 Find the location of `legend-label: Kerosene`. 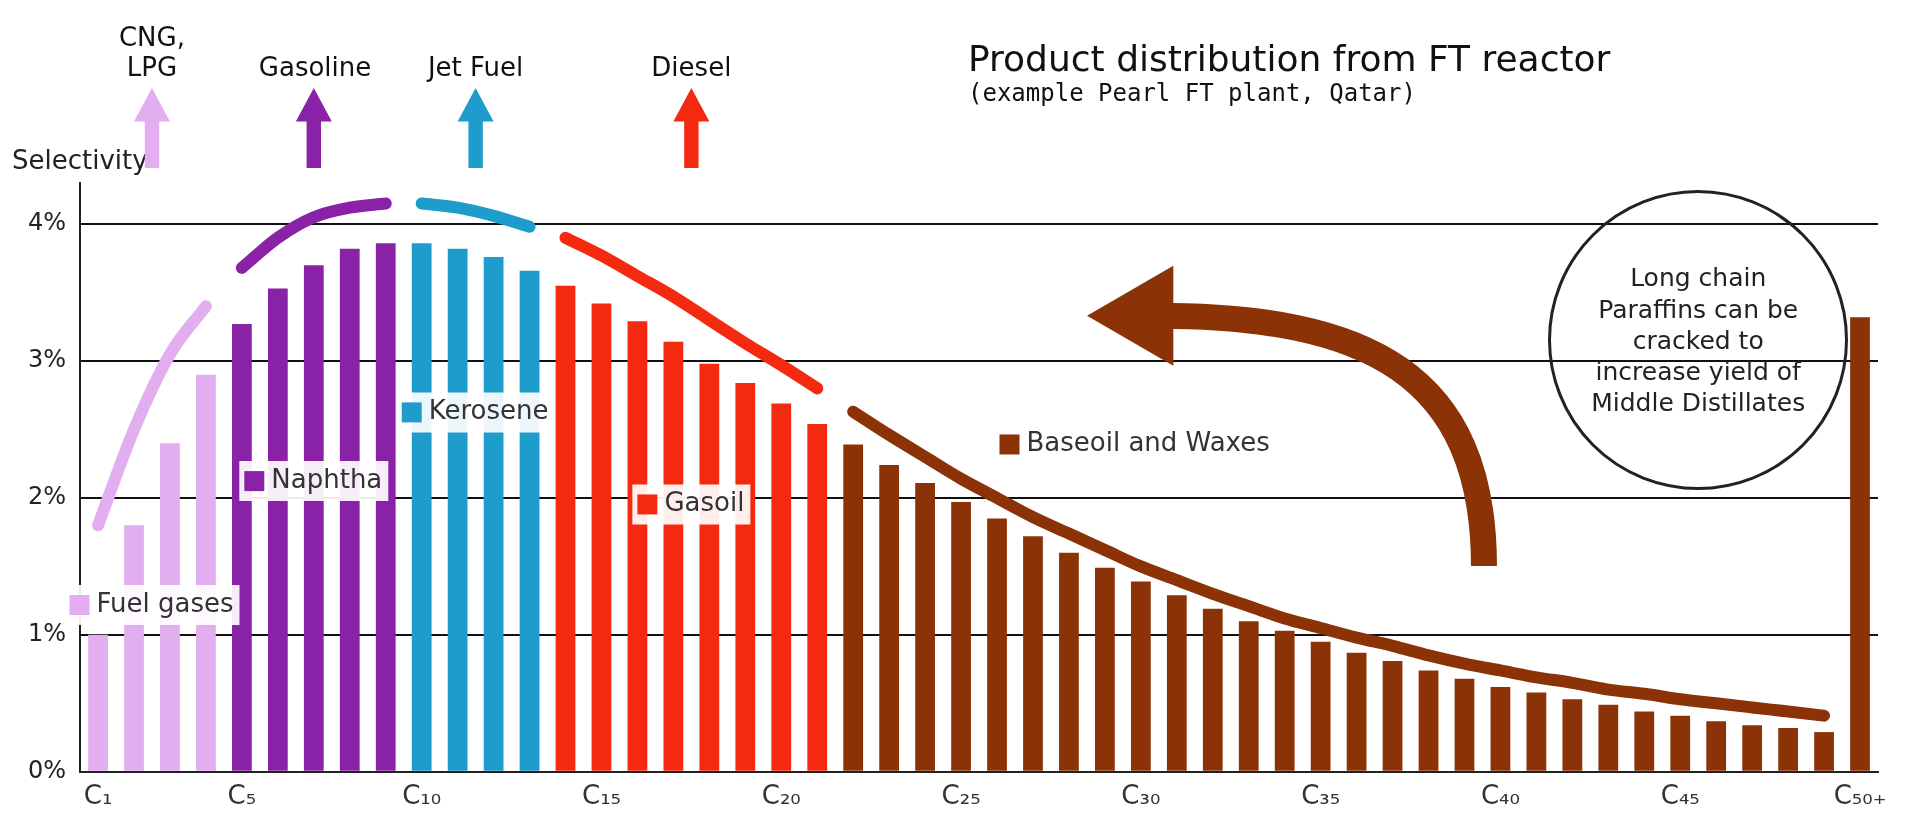

legend-label: Kerosene is located at coordinates (488, 410).